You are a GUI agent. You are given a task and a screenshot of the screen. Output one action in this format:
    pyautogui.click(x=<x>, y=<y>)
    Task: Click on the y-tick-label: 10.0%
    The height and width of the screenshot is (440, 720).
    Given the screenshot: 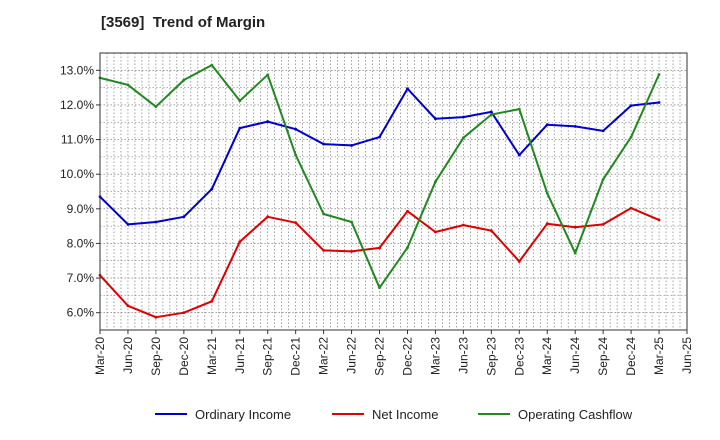 What is the action you would take?
    pyautogui.click(x=77, y=174)
    